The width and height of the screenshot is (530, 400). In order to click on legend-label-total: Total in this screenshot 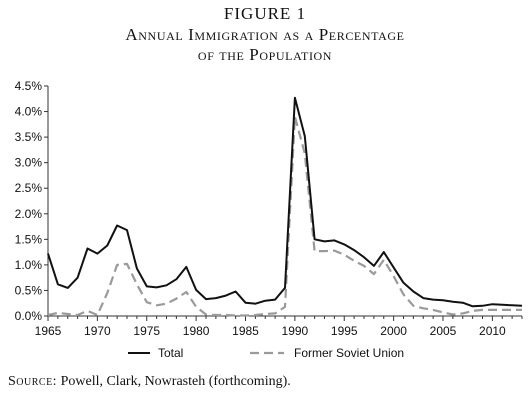, I will do `click(170, 353)`.